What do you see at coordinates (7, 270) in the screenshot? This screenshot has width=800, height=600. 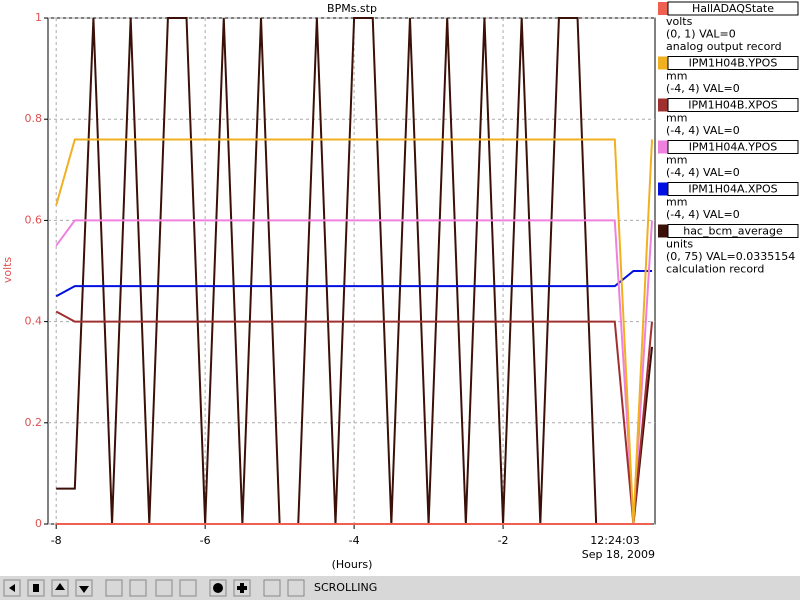 I see `y-axis-label: volts` at bounding box center [7, 270].